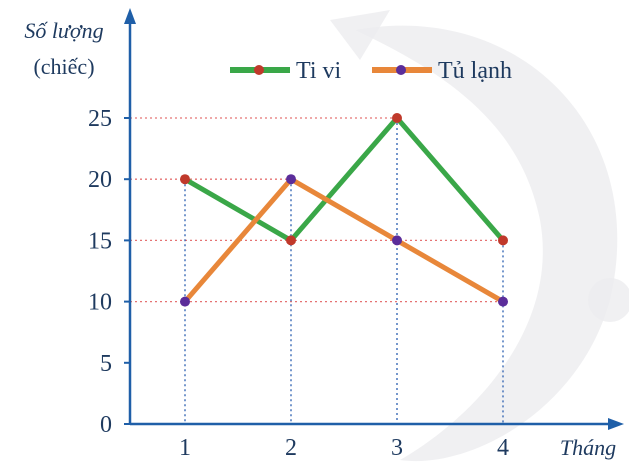 The width and height of the screenshot is (629, 468). I want to click on y-tick-label-10: 10, so click(100, 303).